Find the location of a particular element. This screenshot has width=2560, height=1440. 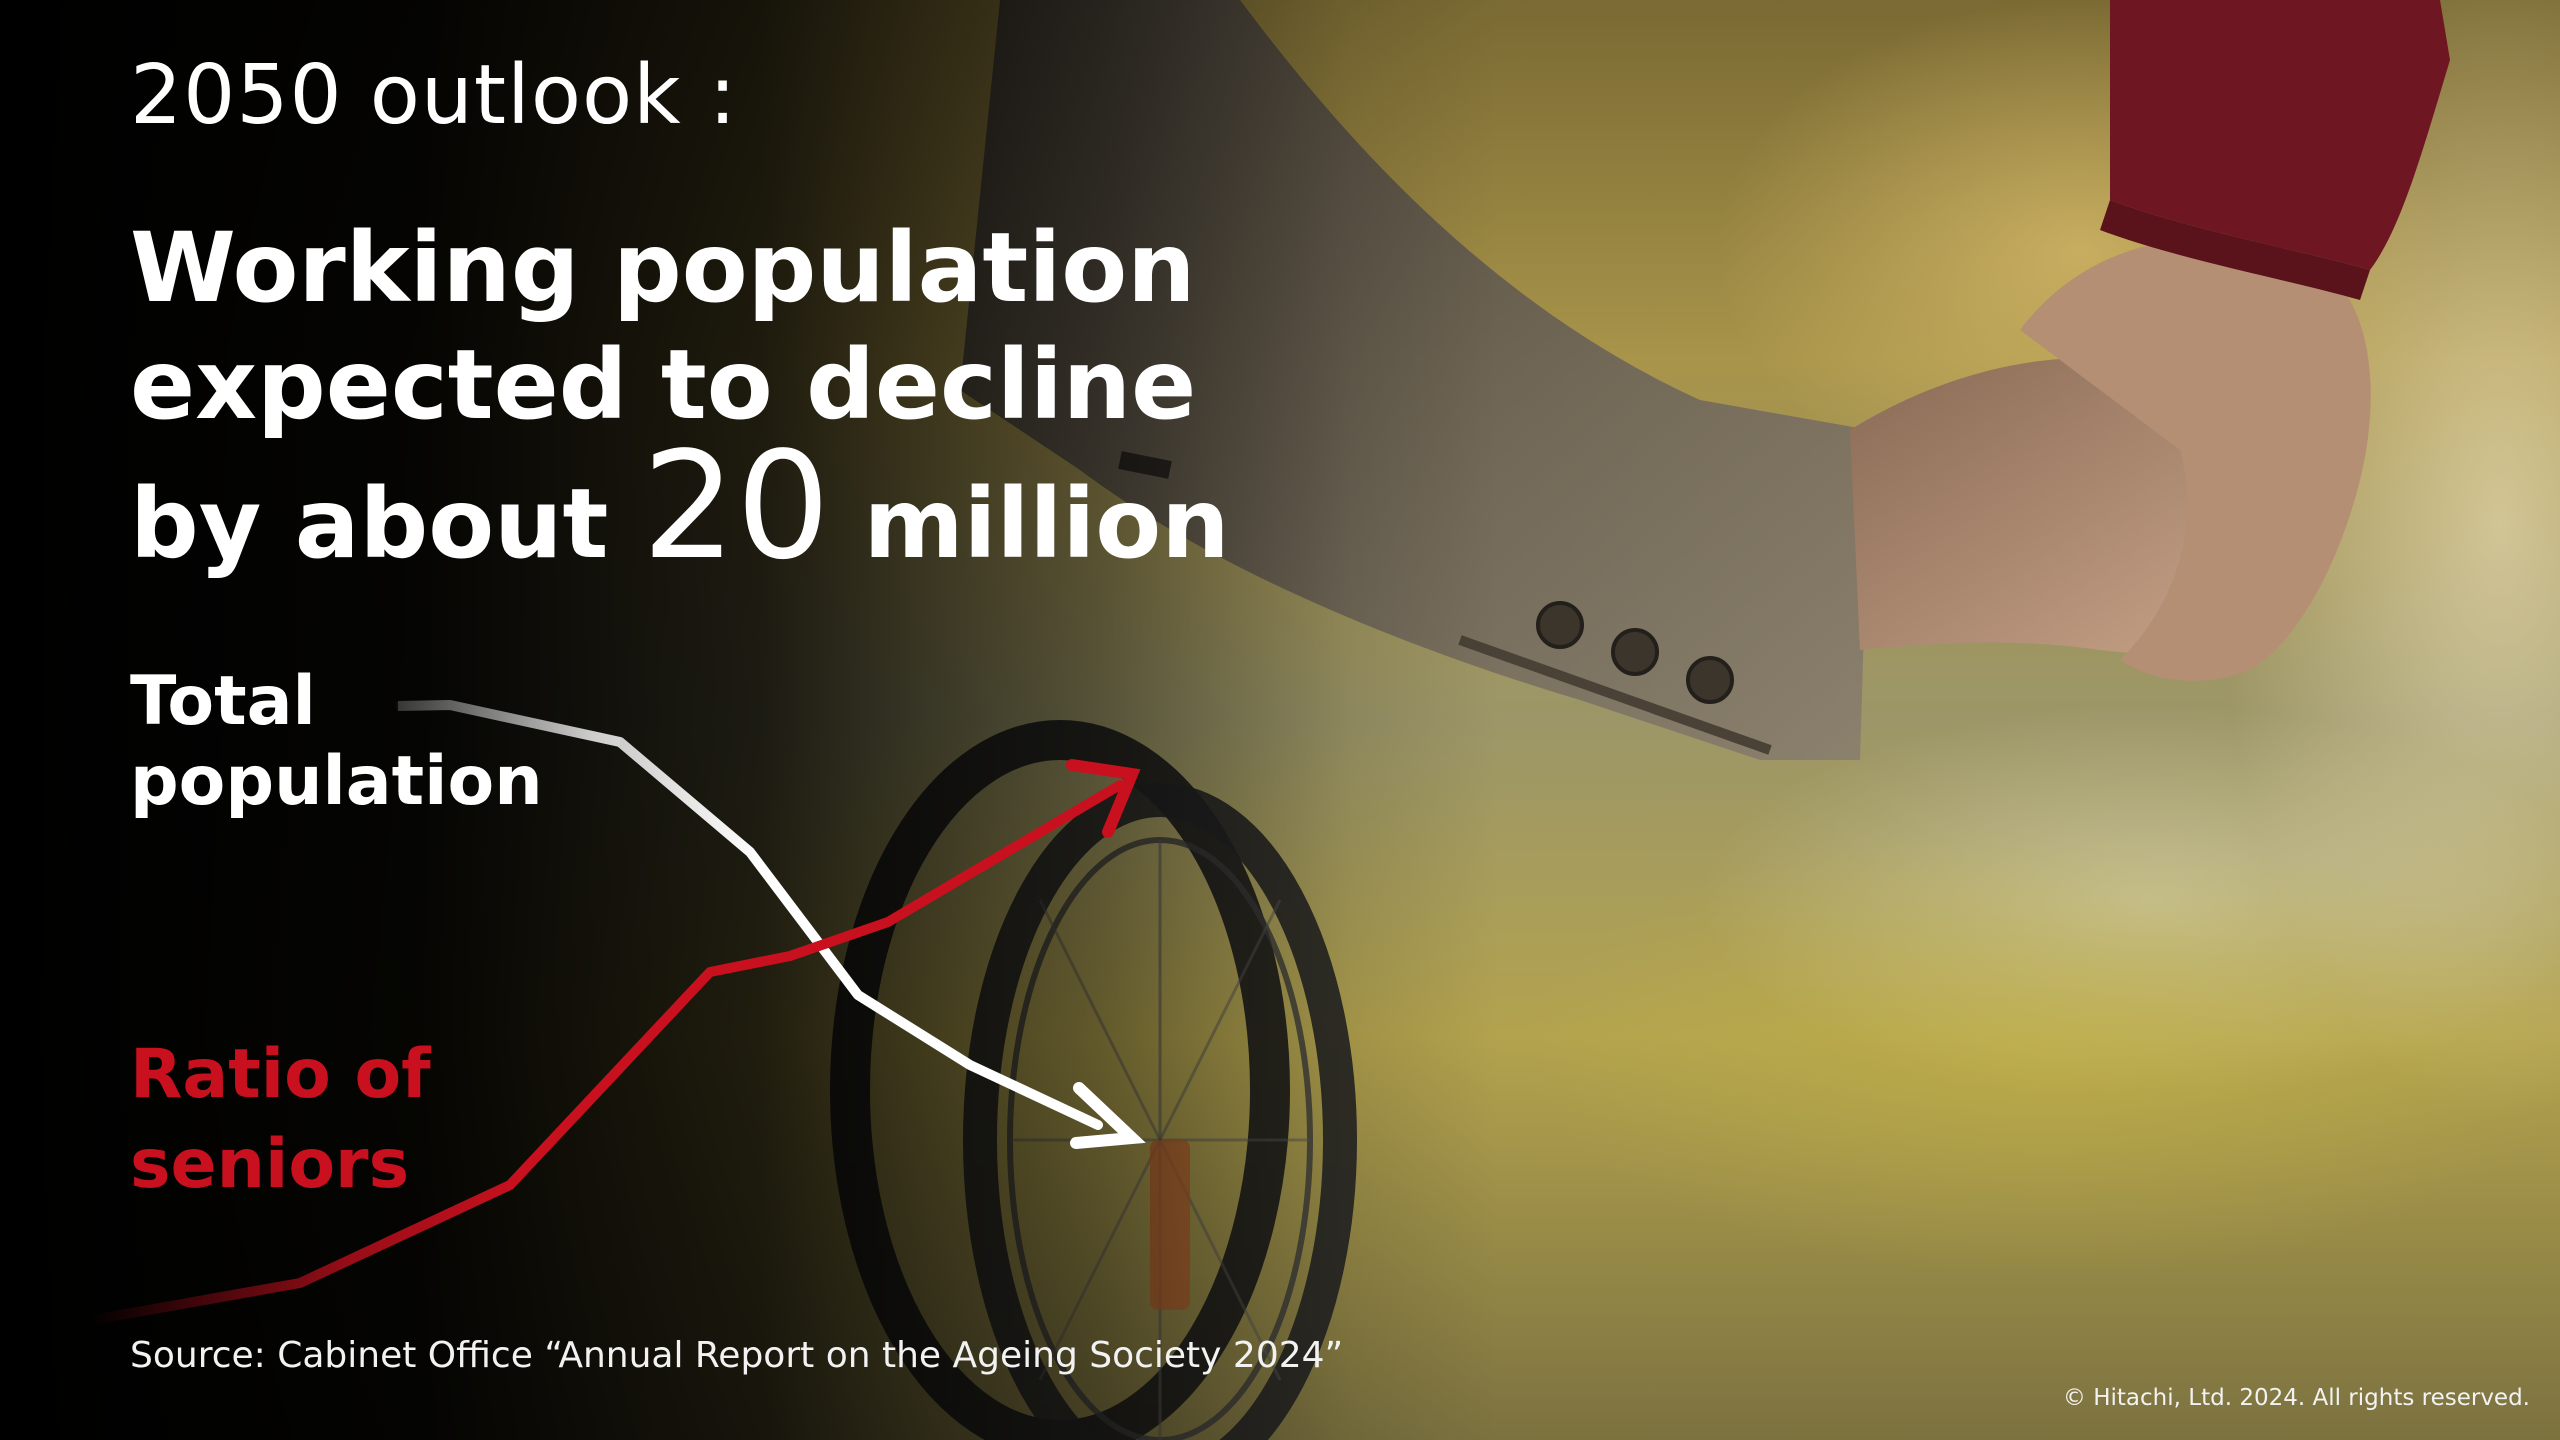

headline-number: 20 is located at coordinates (736, 506).